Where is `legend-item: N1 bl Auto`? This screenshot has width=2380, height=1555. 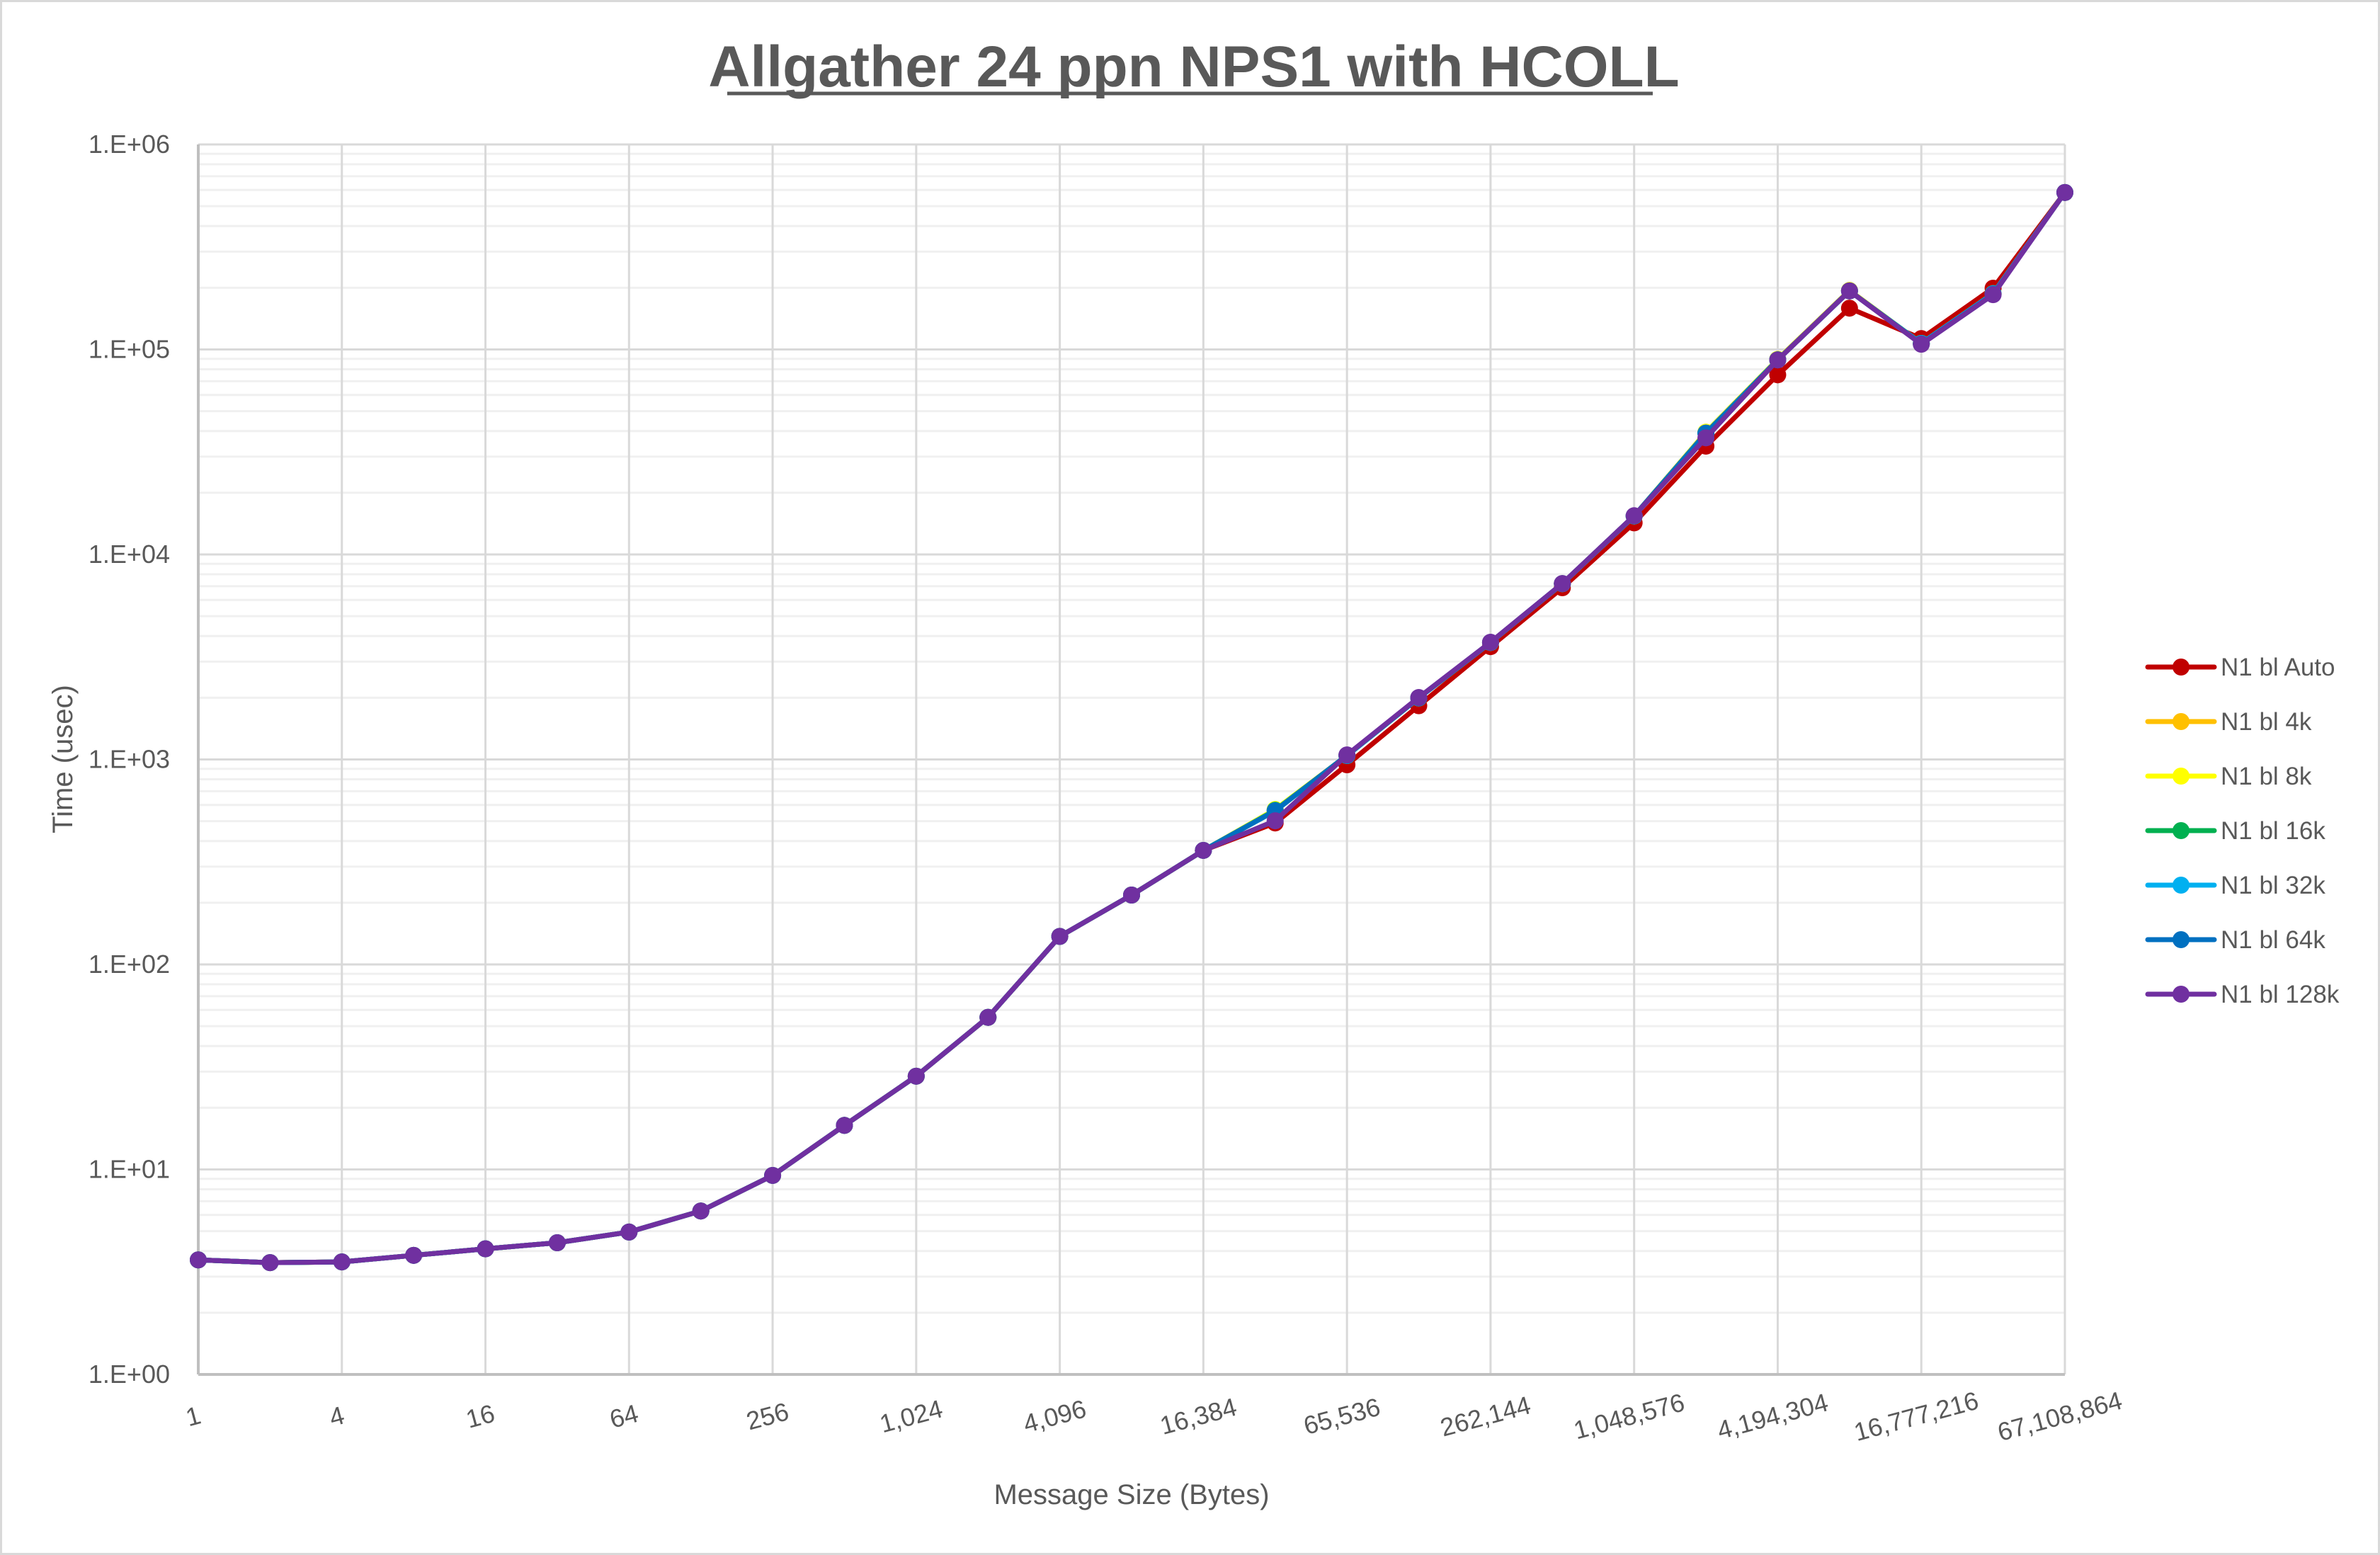 legend-item: N1 bl Auto is located at coordinates (2240, 667).